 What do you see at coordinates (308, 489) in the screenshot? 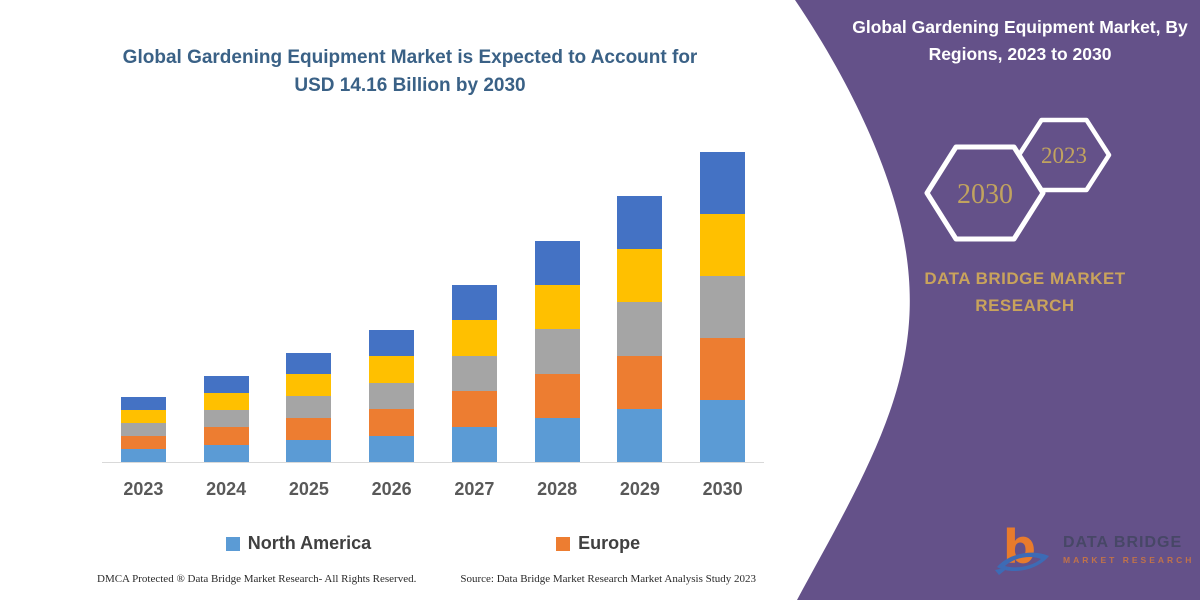
I see `x-label-2025: 2025` at bounding box center [308, 489].